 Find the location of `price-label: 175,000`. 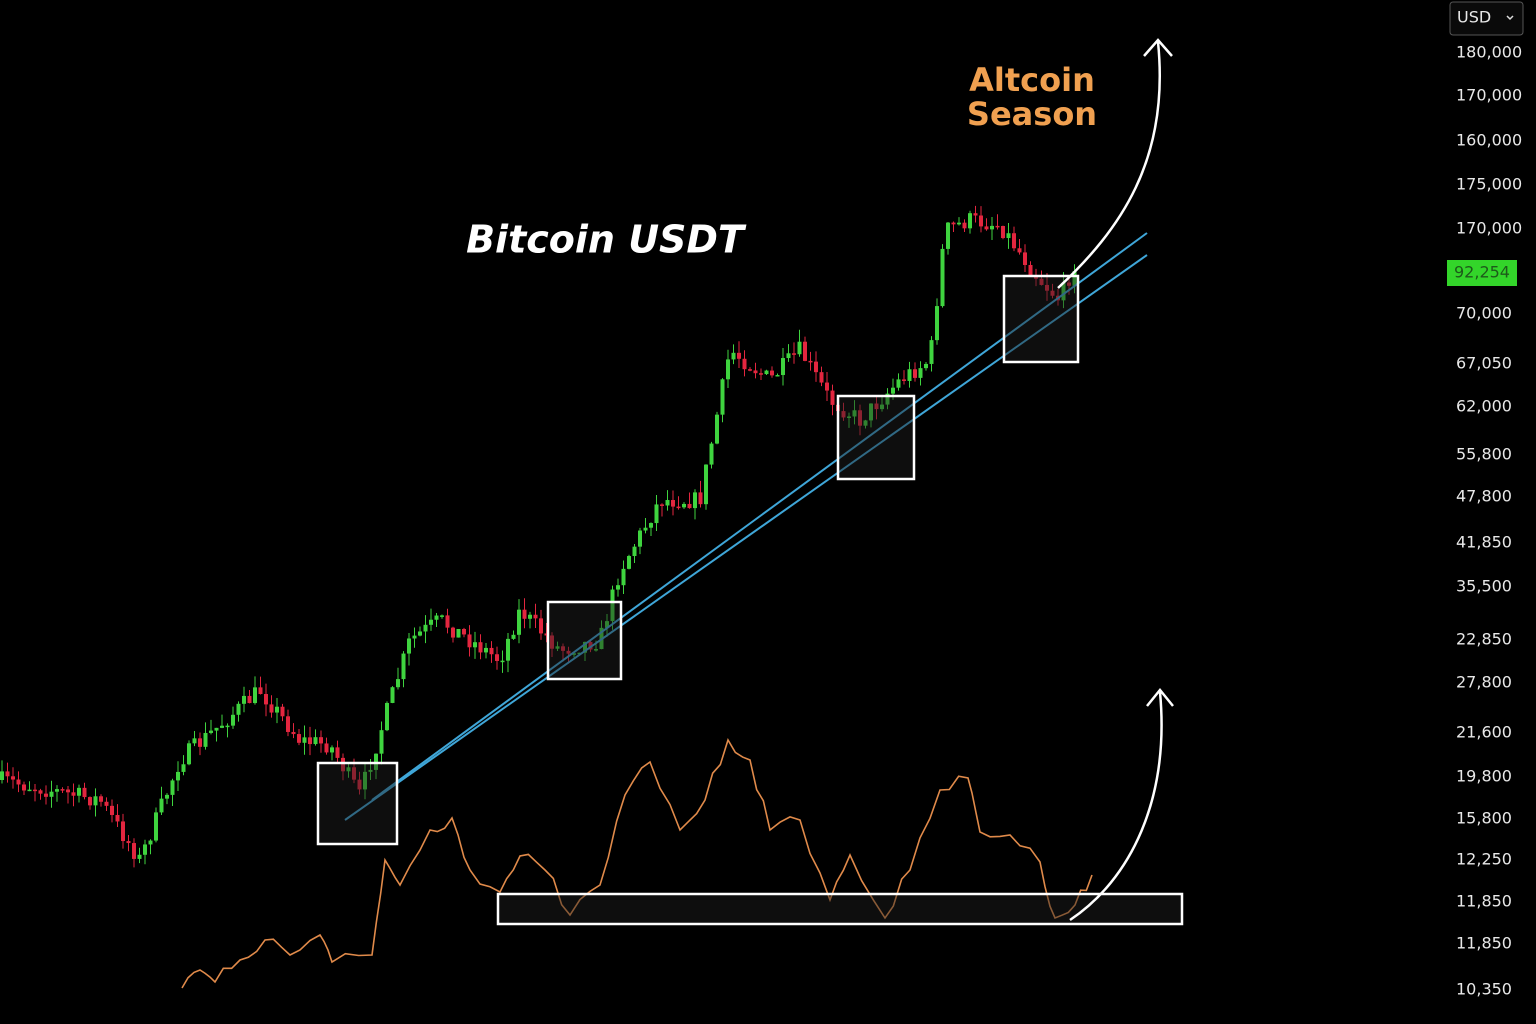

price-label: 175,000 is located at coordinates (1489, 184).